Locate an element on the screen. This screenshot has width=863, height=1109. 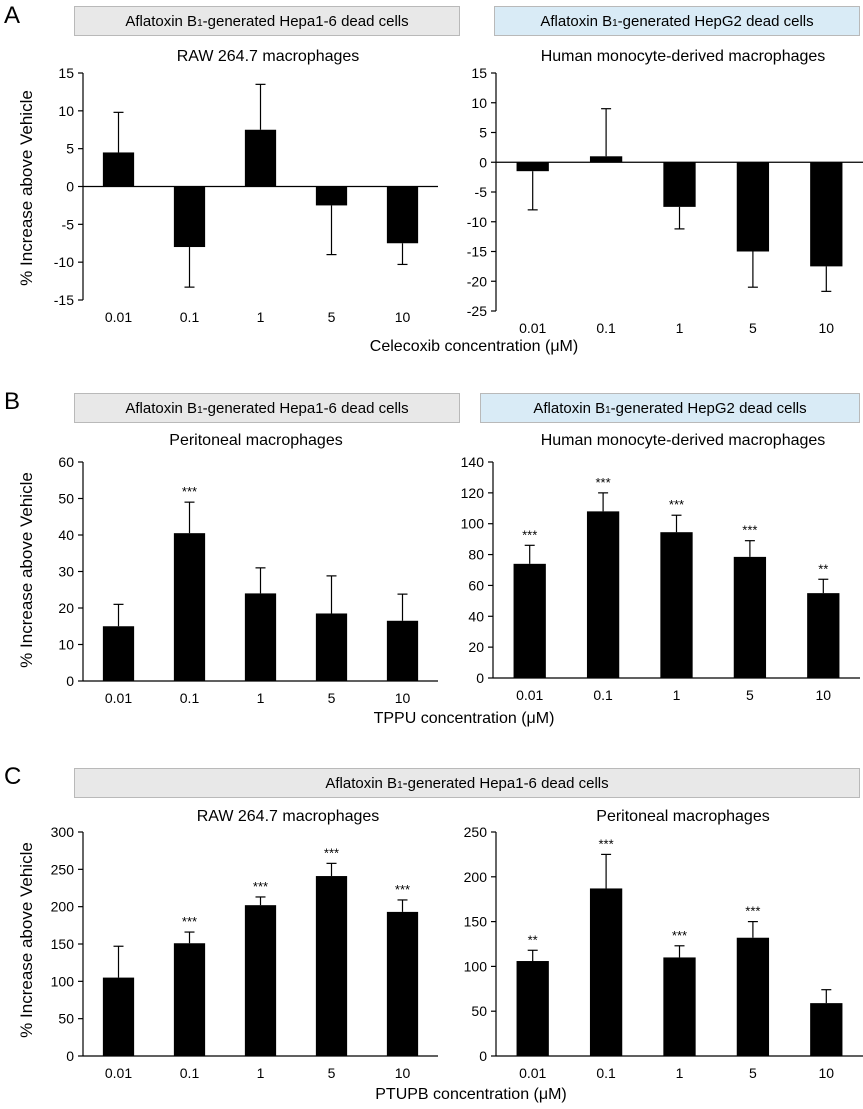
y-tick-label: 50 is located at coordinates (66, 499).